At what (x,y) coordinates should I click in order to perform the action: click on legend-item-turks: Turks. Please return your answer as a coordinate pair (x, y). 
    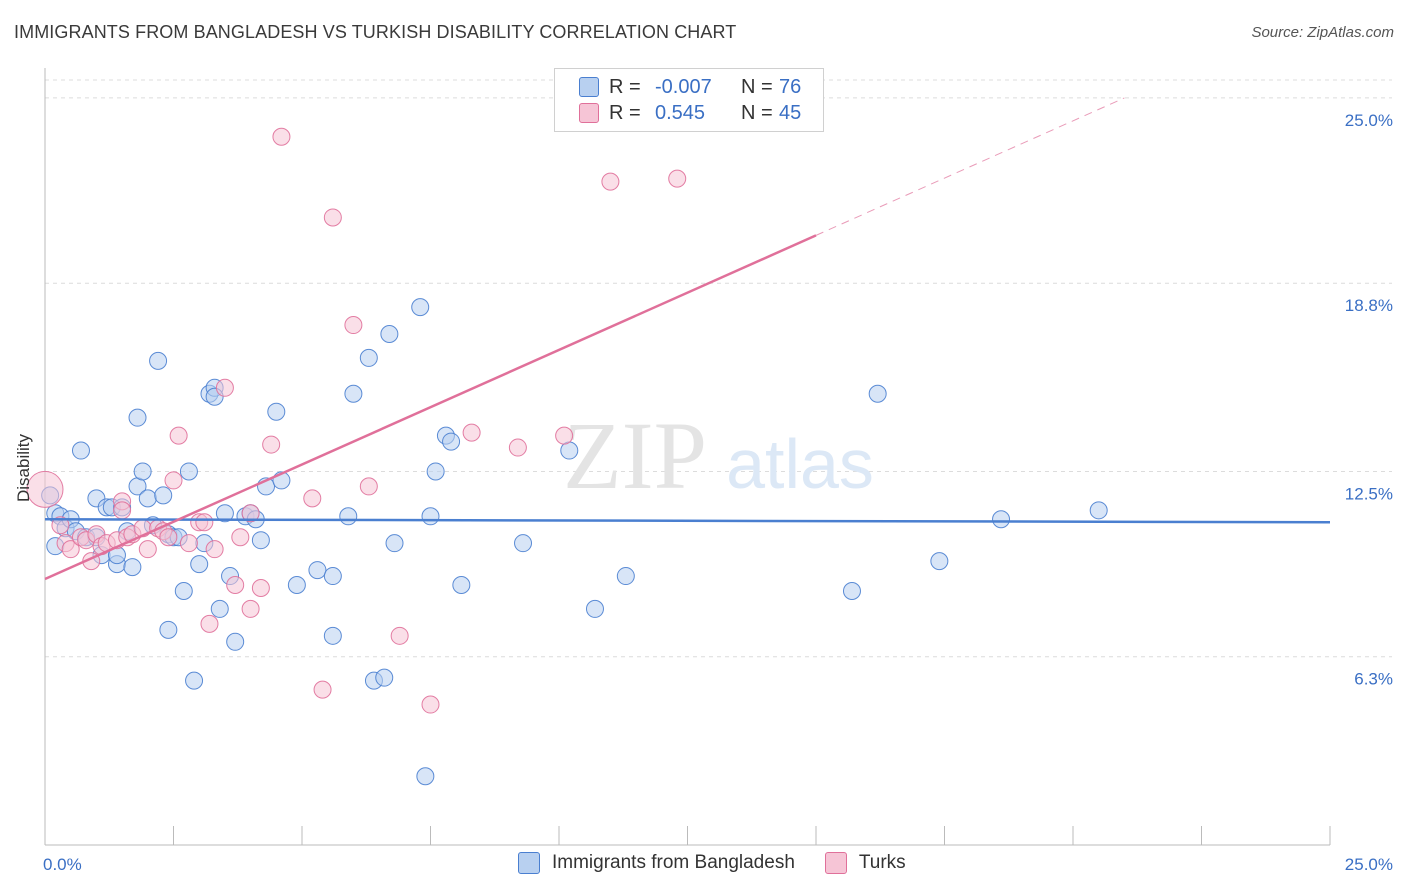
    Looking at the image, I should click on (865, 863).